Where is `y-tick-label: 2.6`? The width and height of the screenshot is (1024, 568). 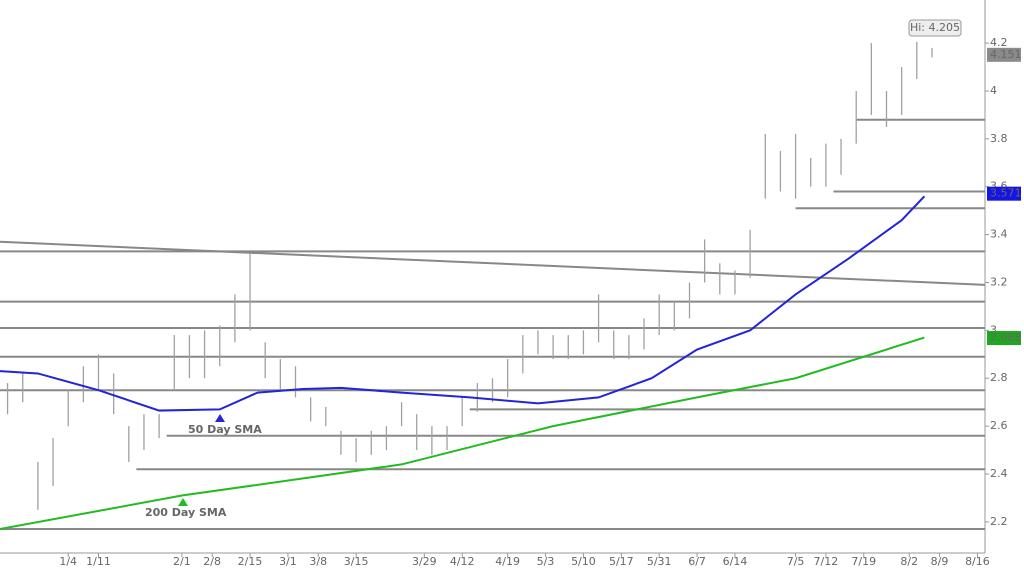
y-tick-label: 2.6 is located at coordinates (999, 425).